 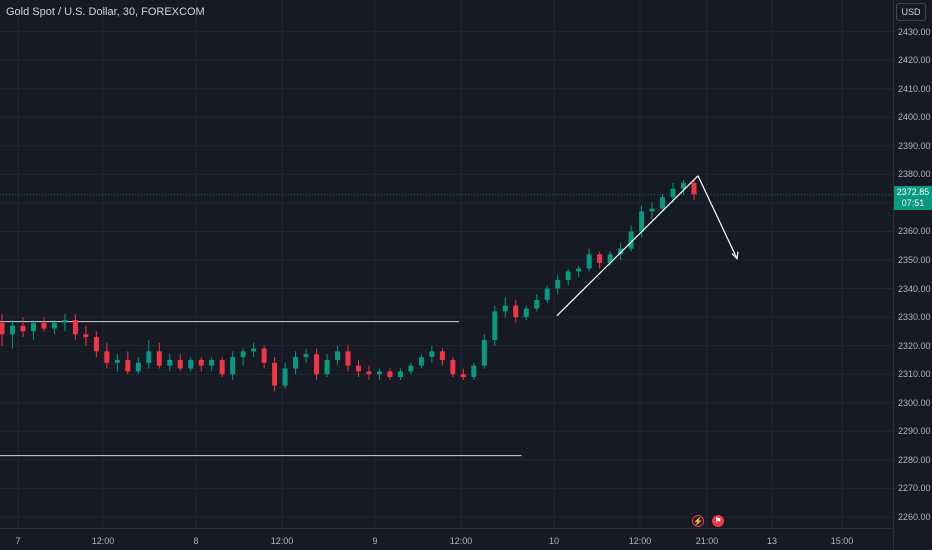 What do you see at coordinates (375, 541) in the screenshot?
I see `time-tick-label: 9` at bounding box center [375, 541].